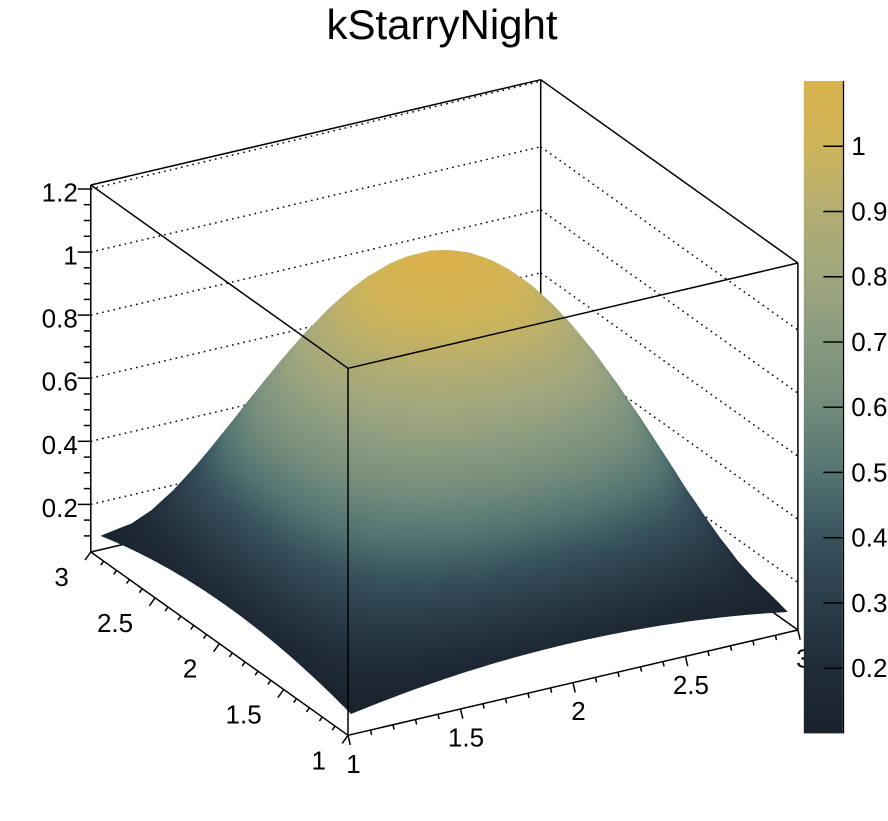 The width and height of the screenshot is (888, 821). I want to click on svg-text: 0.5, so click(869, 472).